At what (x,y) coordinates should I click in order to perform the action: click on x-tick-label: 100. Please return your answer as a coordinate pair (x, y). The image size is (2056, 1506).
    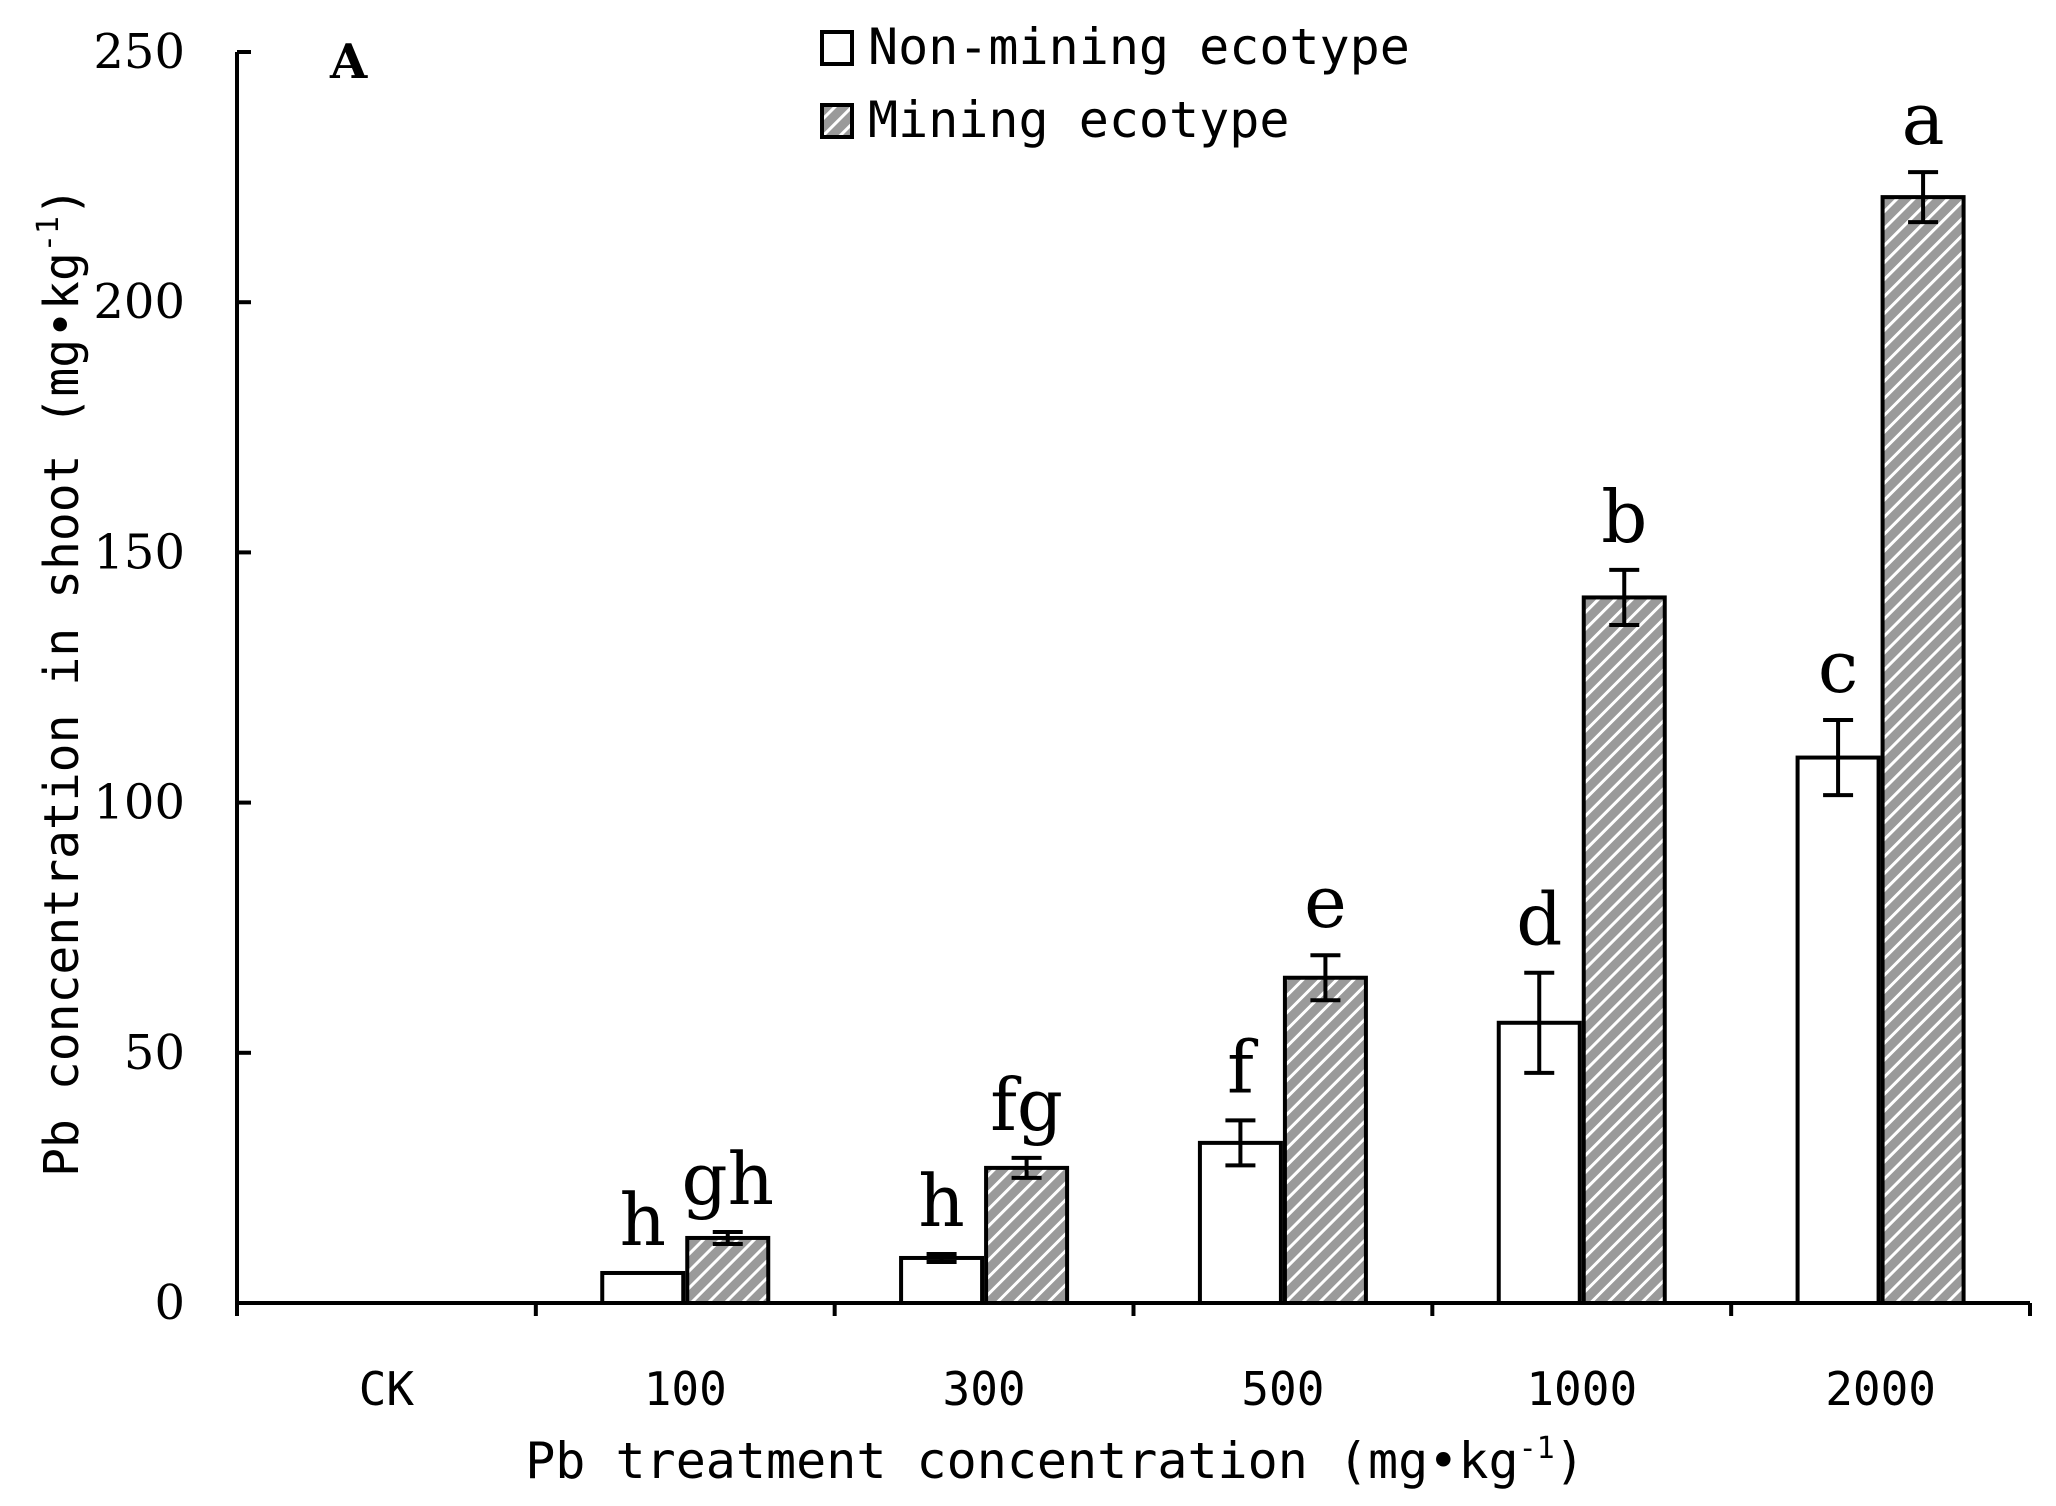
    Looking at the image, I should click on (685, 1389).